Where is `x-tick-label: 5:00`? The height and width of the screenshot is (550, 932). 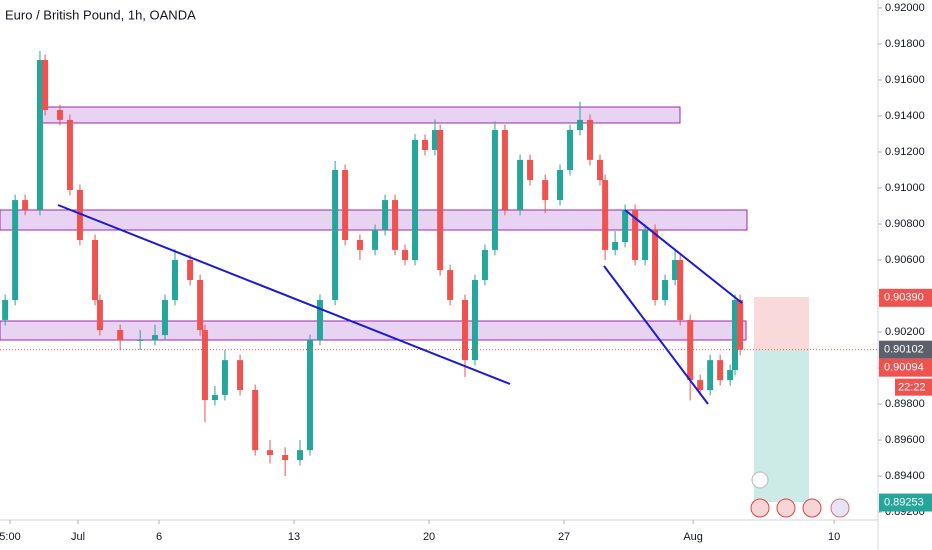 x-tick-label: 5:00 is located at coordinates (10, 537).